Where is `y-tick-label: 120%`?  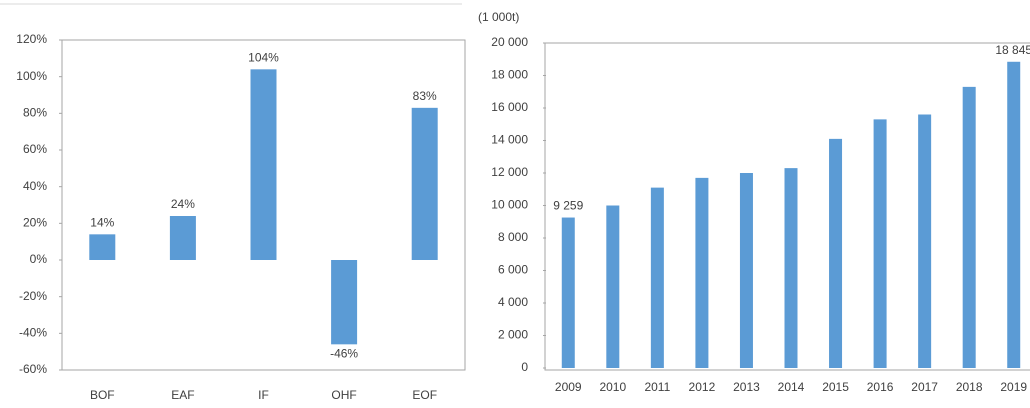 y-tick-label: 120% is located at coordinates (31, 39).